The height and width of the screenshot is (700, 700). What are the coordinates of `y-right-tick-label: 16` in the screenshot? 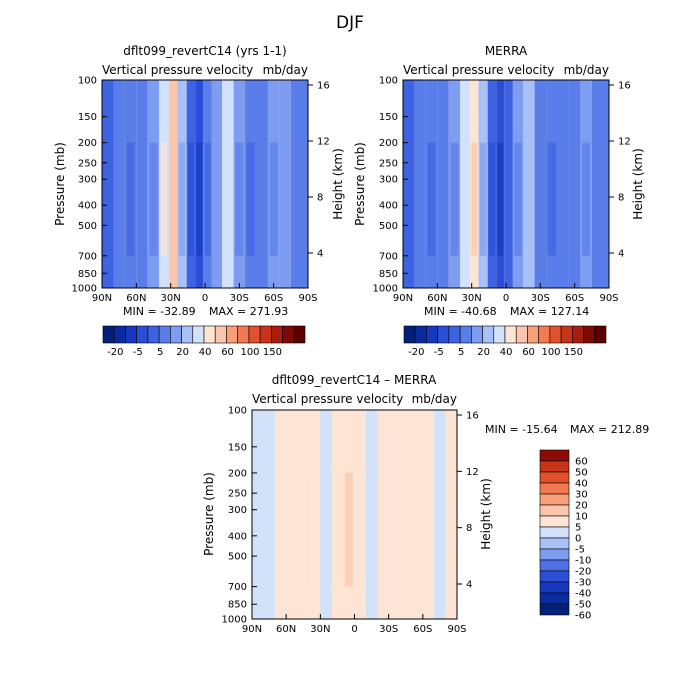 It's located at (323, 86).